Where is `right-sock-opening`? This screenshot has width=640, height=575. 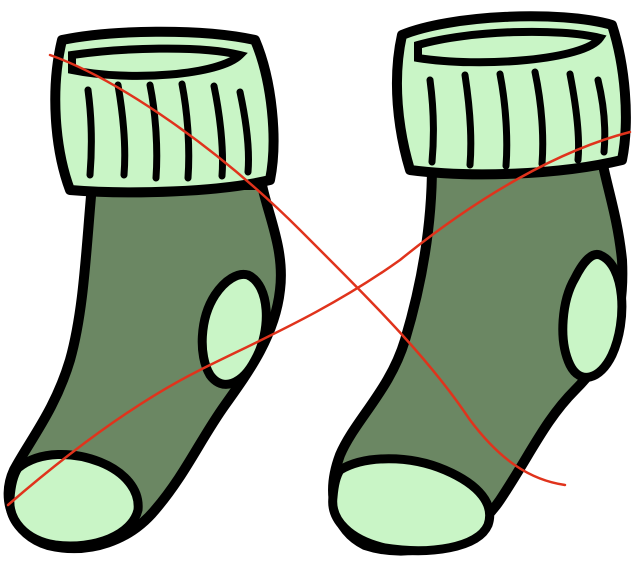
right-sock-opening is located at coordinates (510, 47).